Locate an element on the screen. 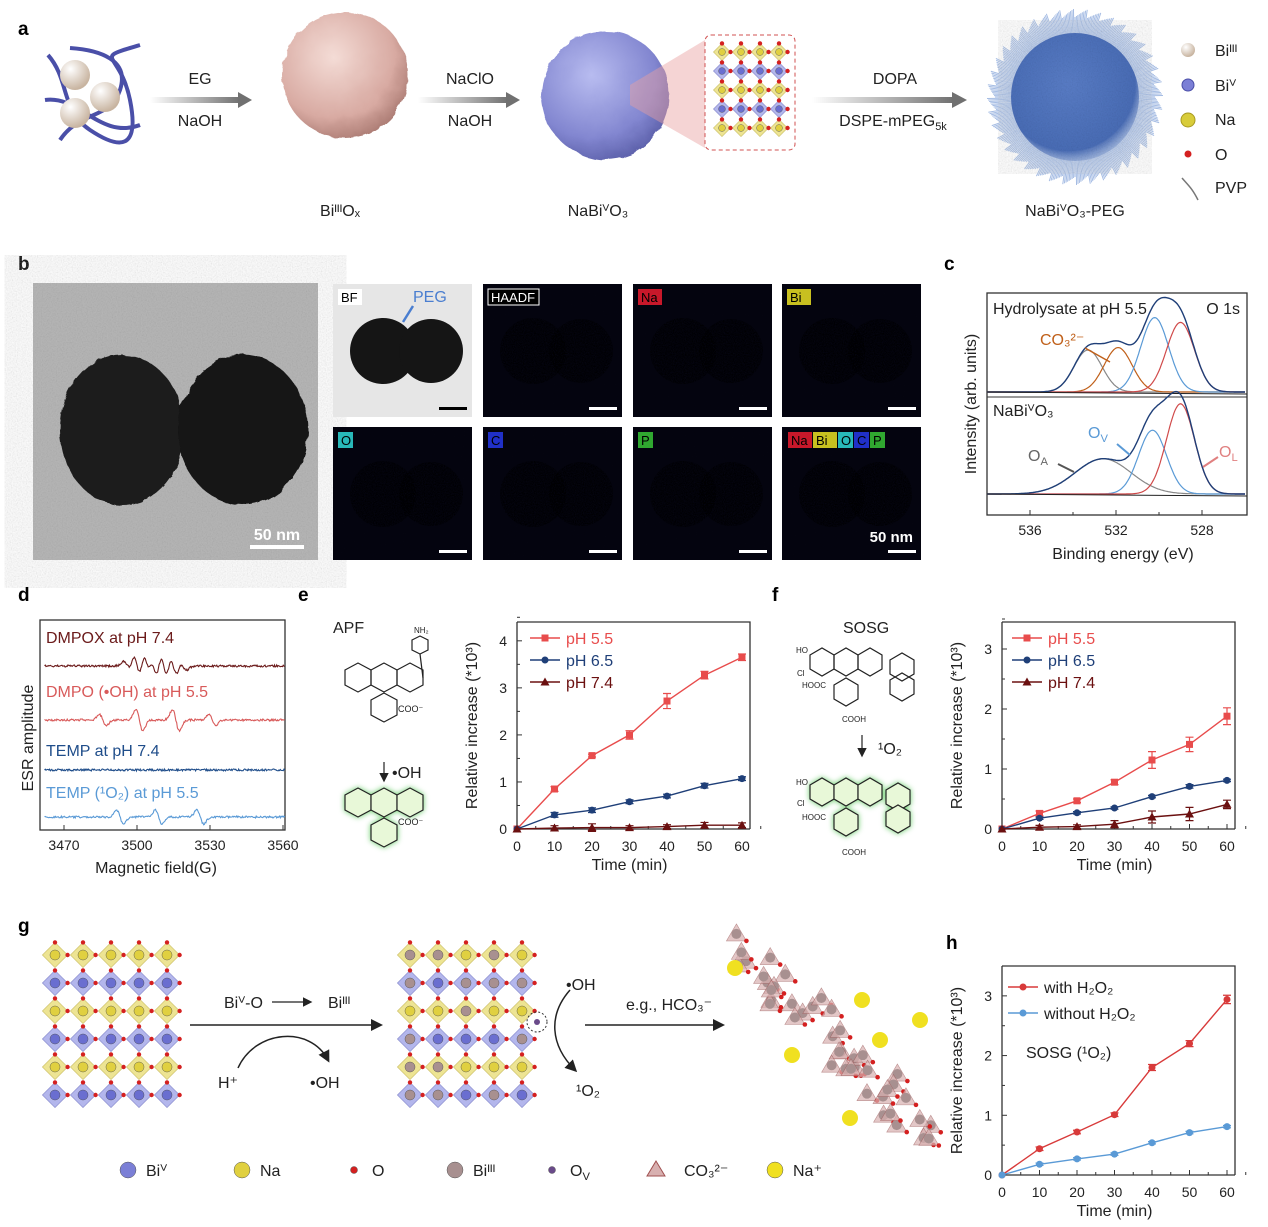 The width and height of the screenshot is (1268, 1227). label-main: O is located at coordinates (1094, 433).